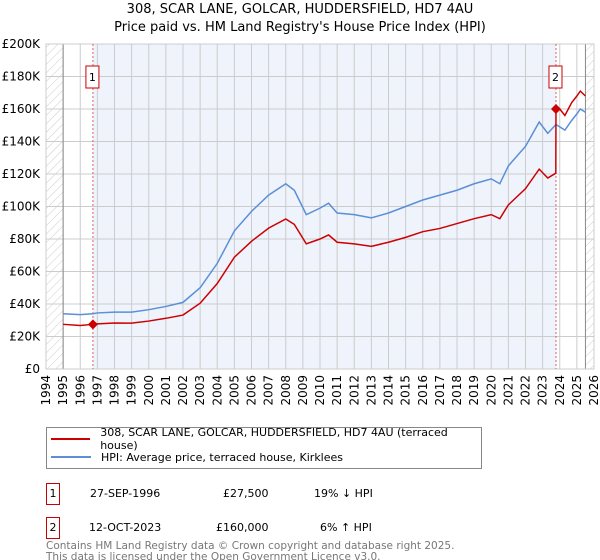  I want to click on legend-swatch-blue, so click(71, 457).